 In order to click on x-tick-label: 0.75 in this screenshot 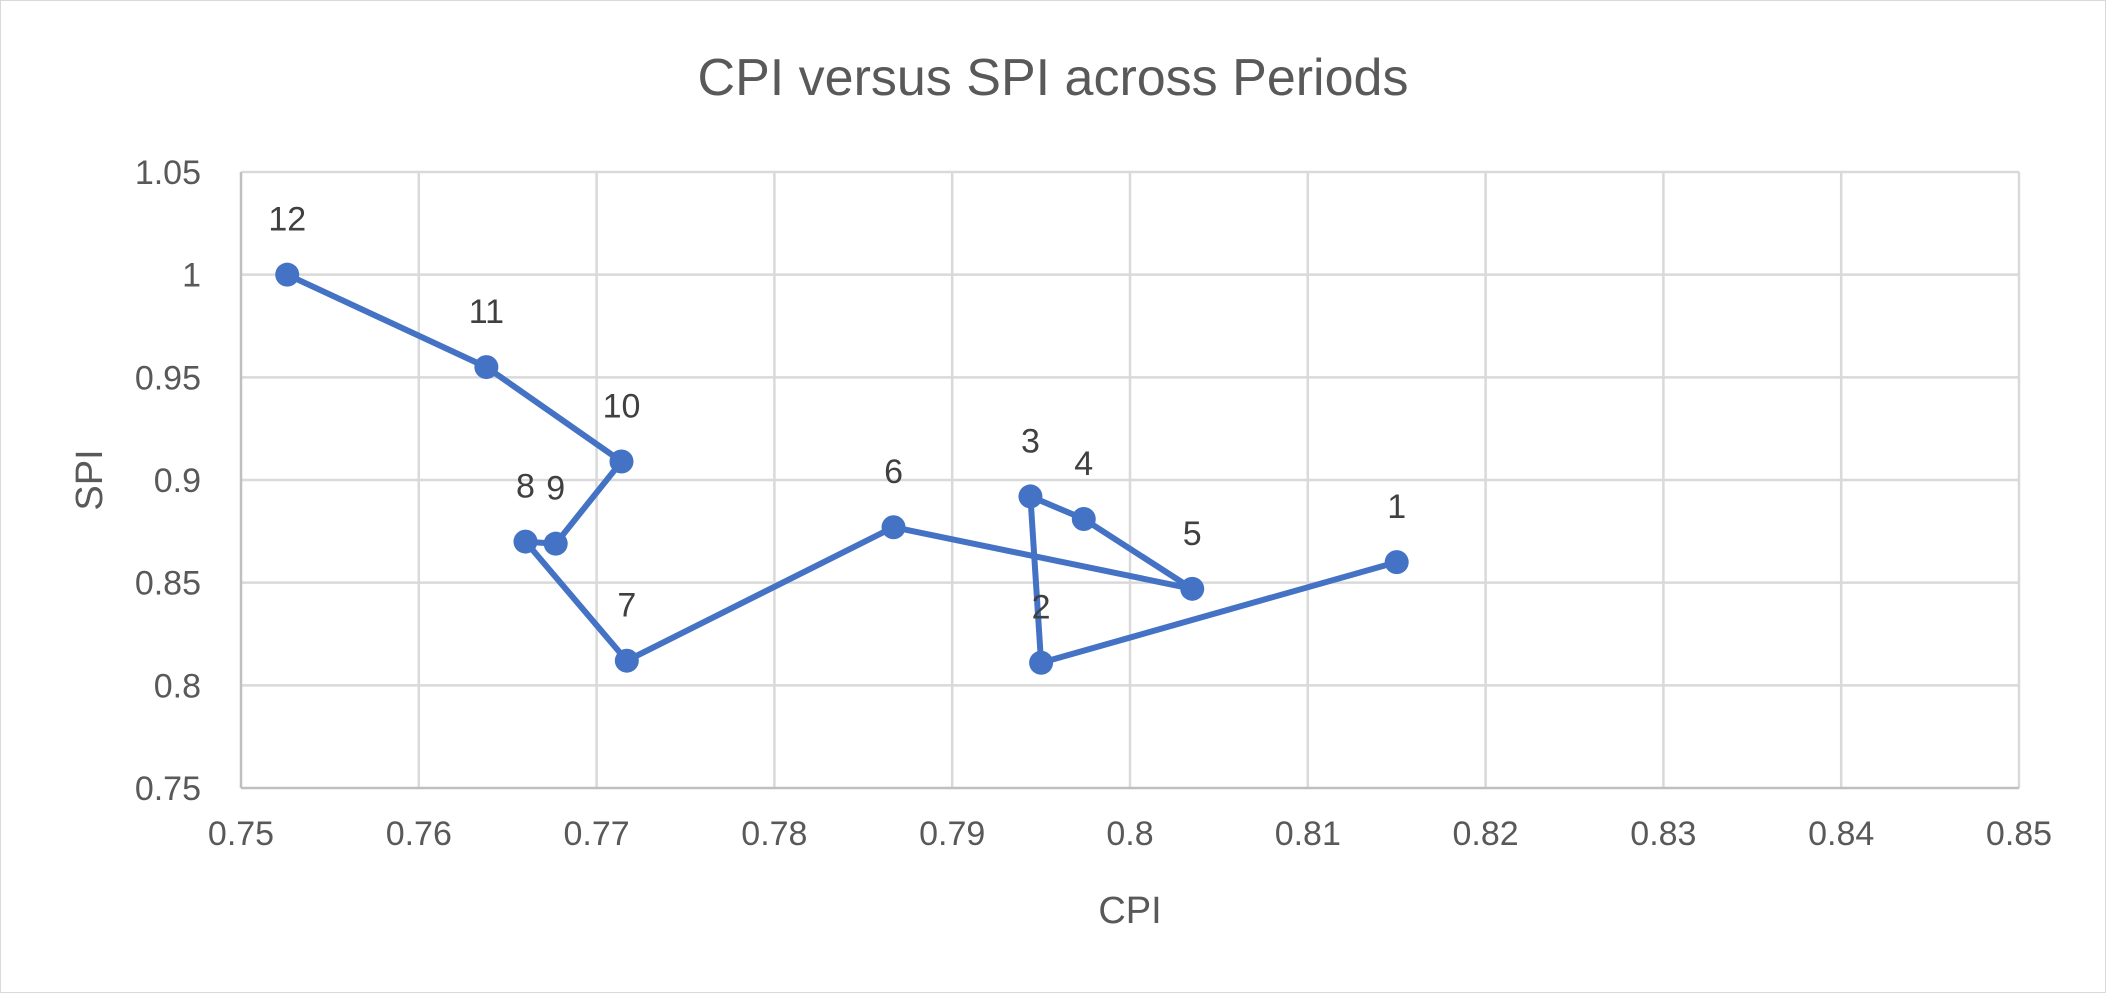, I will do `click(241, 834)`.